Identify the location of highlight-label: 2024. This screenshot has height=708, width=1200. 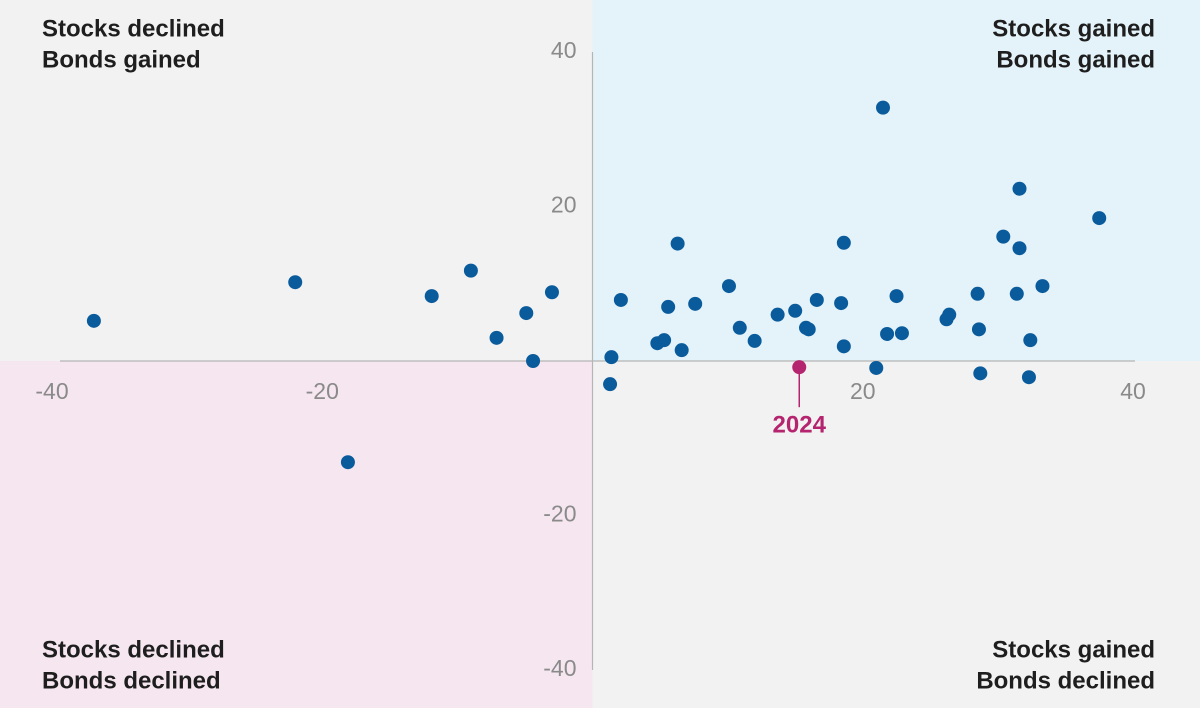
(800, 425).